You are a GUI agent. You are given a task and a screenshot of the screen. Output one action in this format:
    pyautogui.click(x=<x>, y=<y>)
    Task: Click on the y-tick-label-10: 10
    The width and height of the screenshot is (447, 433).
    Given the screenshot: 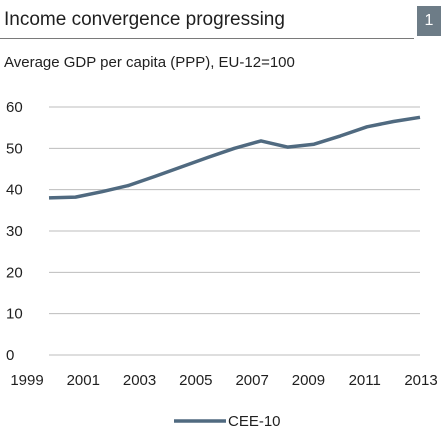 What is the action you would take?
    pyautogui.click(x=14, y=314)
    